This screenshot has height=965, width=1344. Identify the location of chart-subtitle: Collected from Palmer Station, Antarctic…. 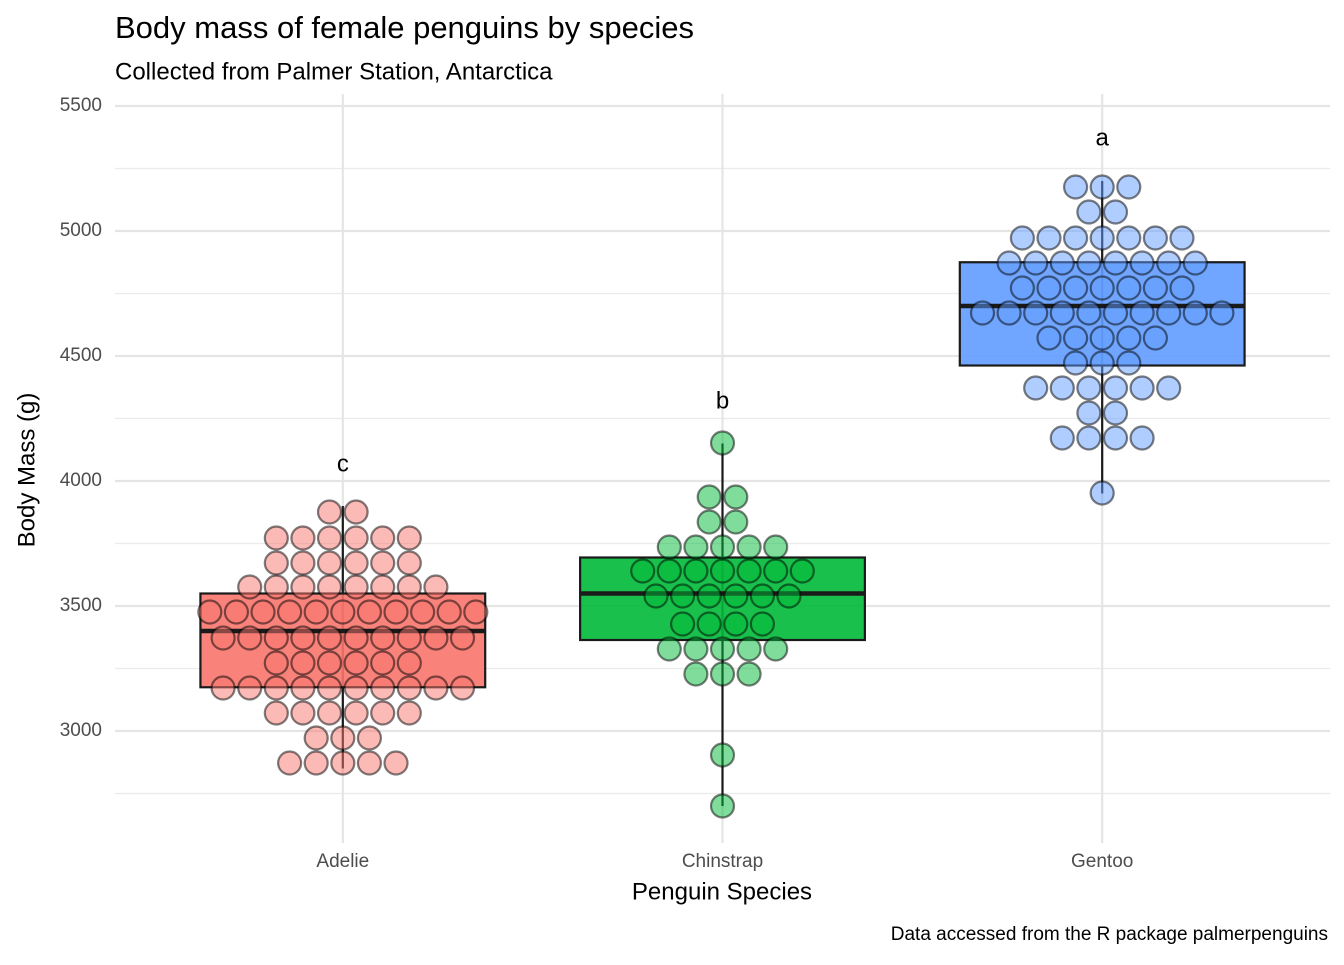
(334, 71).